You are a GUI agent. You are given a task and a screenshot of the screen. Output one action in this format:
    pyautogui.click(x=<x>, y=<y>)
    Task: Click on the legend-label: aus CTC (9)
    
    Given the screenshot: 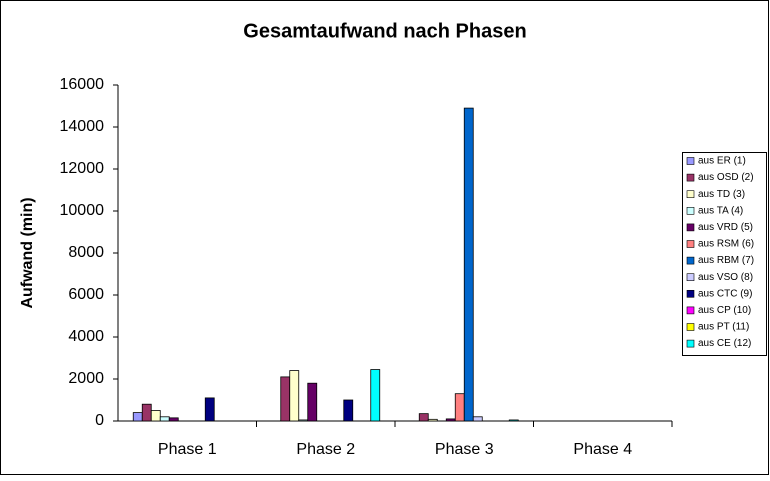 What is the action you would take?
    pyautogui.click(x=725, y=293)
    